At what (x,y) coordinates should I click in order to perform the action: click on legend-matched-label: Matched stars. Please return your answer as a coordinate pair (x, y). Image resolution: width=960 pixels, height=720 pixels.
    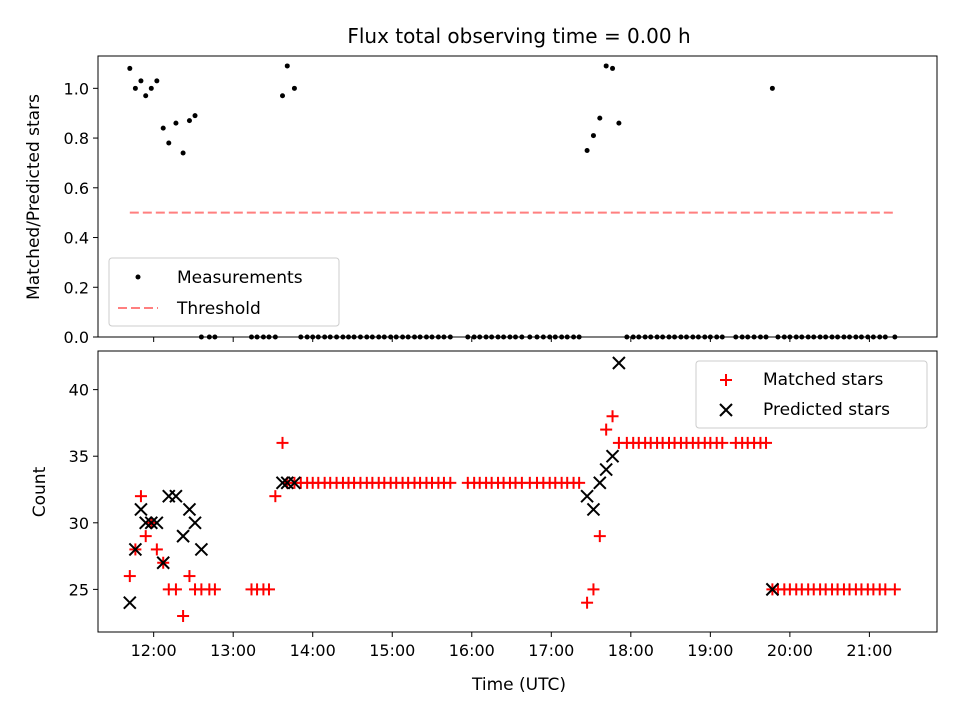
    Looking at the image, I should click on (823, 380).